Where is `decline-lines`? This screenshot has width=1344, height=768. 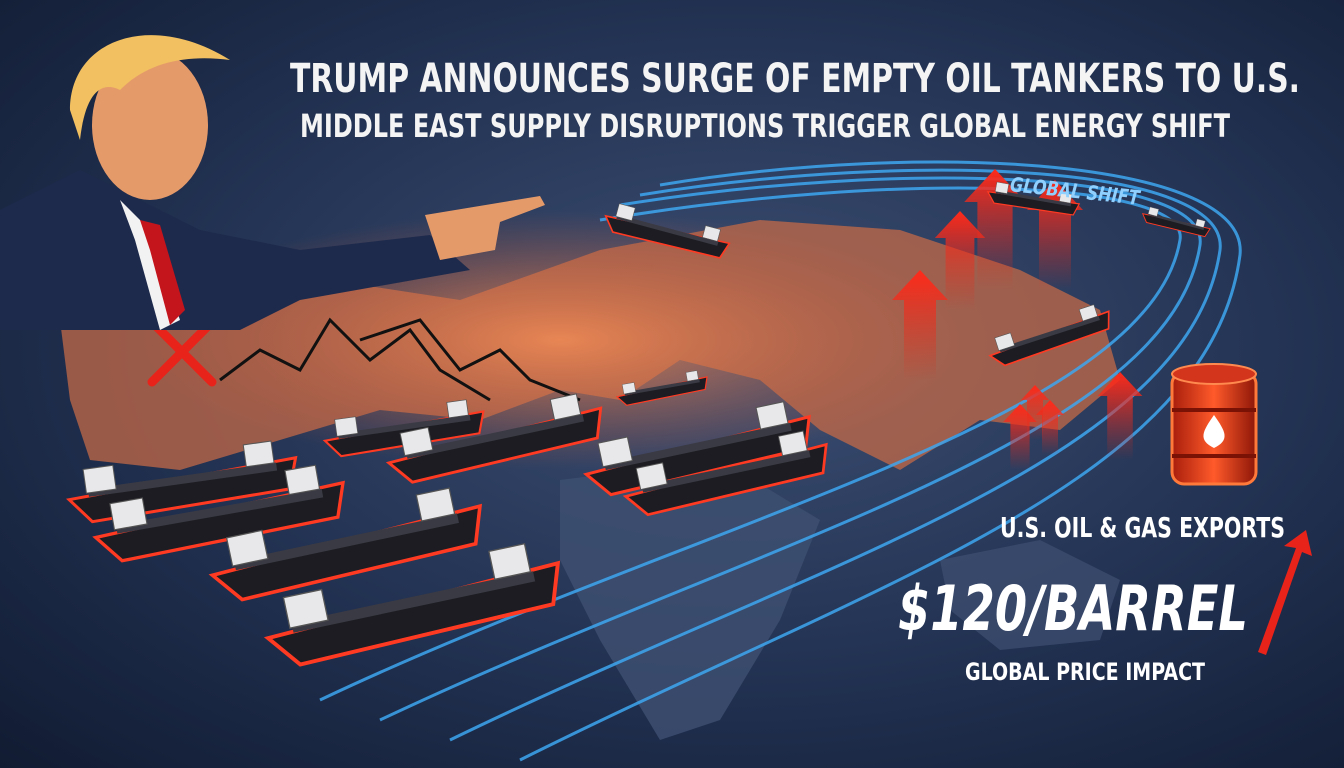 decline-lines is located at coordinates (400, 359).